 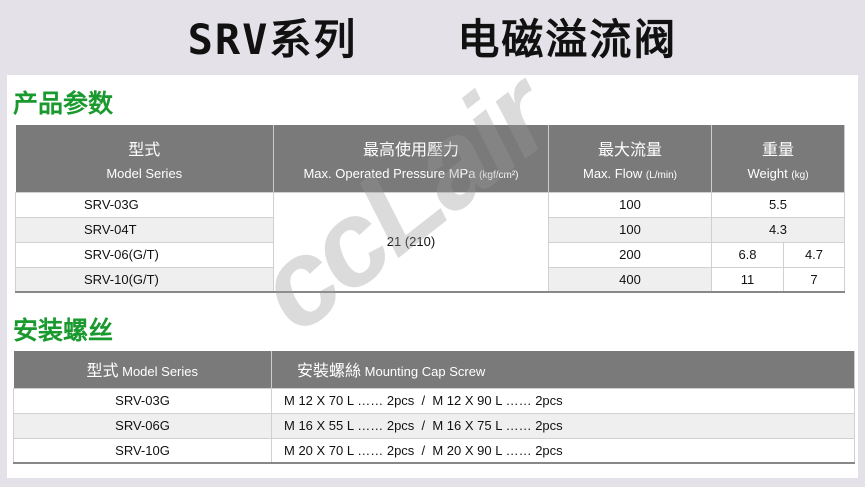 What do you see at coordinates (430, 254) in the screenshot?
I see `table-row: SRV-06(G/T) 200 6.8 4.7` at bounding box center [430, 254].